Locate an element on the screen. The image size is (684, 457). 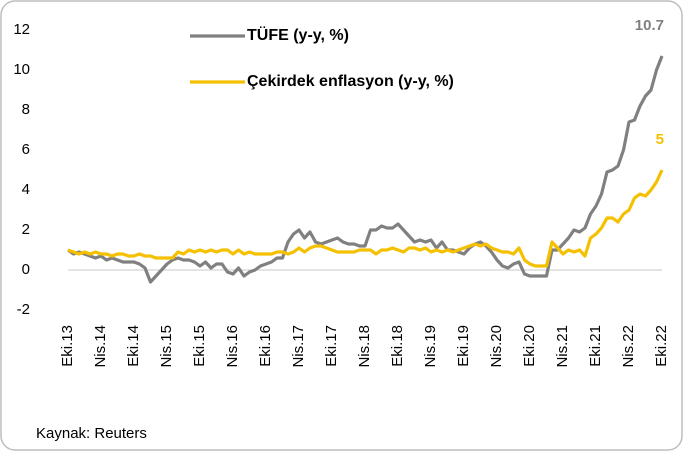
y-tick-label: 4 is located at coordinates (26, 189).